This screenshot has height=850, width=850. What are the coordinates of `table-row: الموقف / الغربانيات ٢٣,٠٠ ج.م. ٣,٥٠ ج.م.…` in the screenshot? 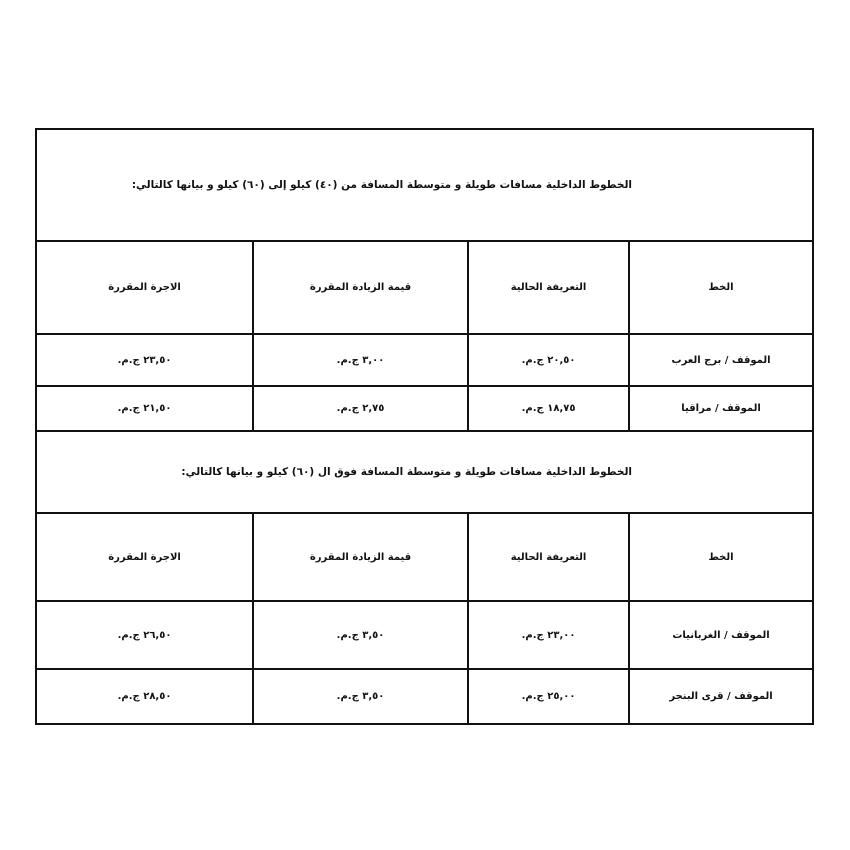 It's located at (424, 635).